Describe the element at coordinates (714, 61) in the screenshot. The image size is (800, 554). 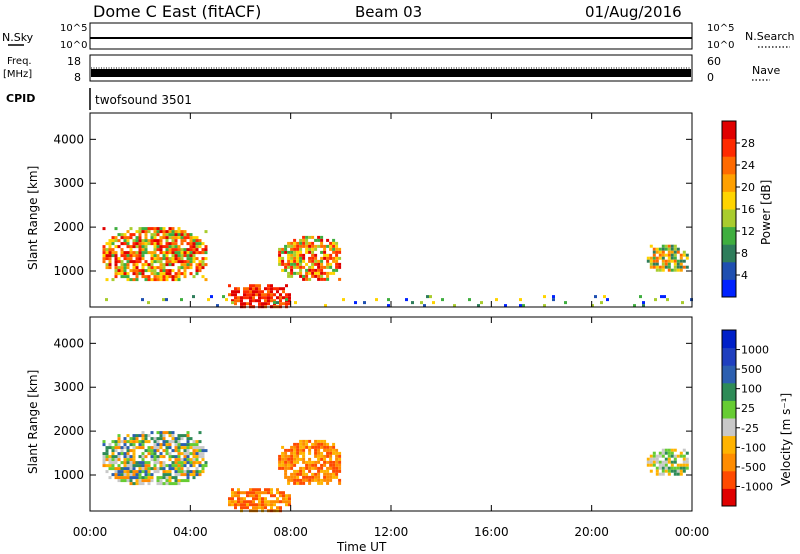
I see `nave-tick-top: 60` at that location.